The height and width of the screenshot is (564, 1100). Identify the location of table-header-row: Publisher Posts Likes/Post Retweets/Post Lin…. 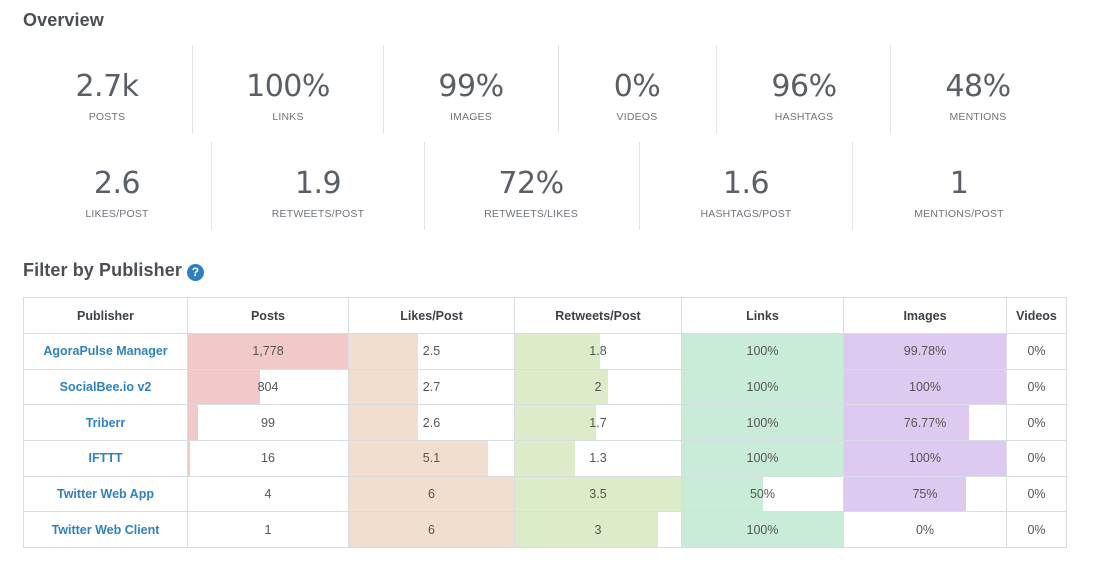
(545, 315).